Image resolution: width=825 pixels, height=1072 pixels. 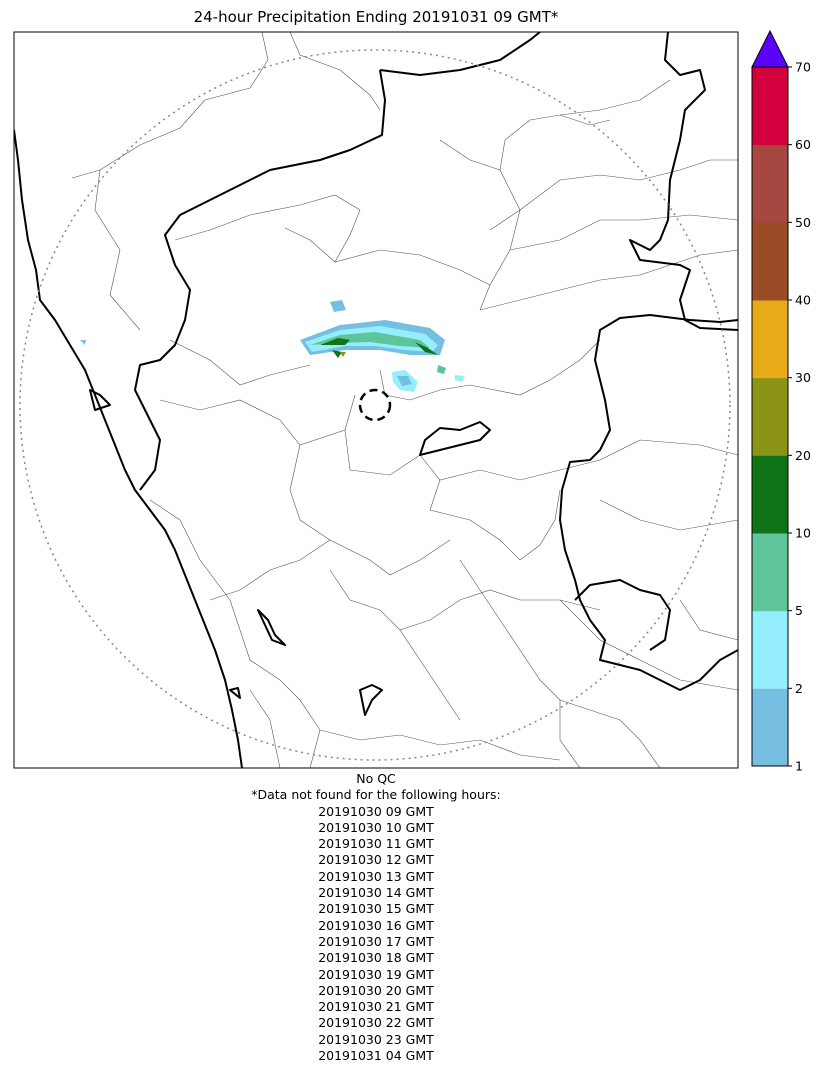 What do you see at coordinates (803, 455) in the screenshot?
I see `colorbar-tick-label: 20` at bounding box center [803, 455].